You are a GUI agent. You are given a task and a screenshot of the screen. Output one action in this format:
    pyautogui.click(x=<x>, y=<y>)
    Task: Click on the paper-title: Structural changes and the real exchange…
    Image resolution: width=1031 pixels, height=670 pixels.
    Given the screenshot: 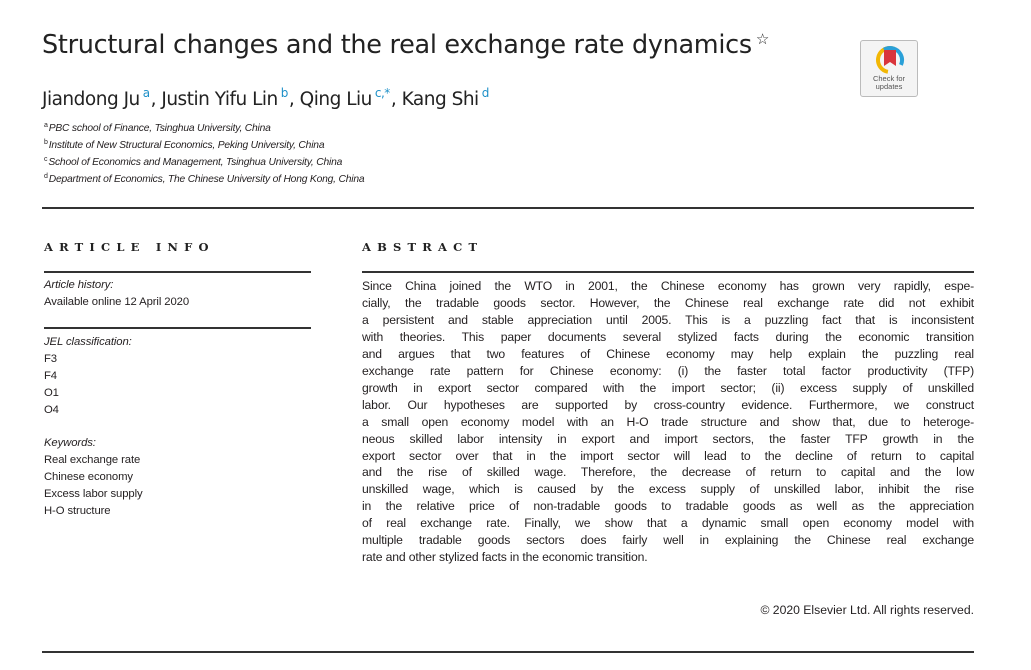 What is the action you would take?
    pyautogui.click(x=405, y=45)
    